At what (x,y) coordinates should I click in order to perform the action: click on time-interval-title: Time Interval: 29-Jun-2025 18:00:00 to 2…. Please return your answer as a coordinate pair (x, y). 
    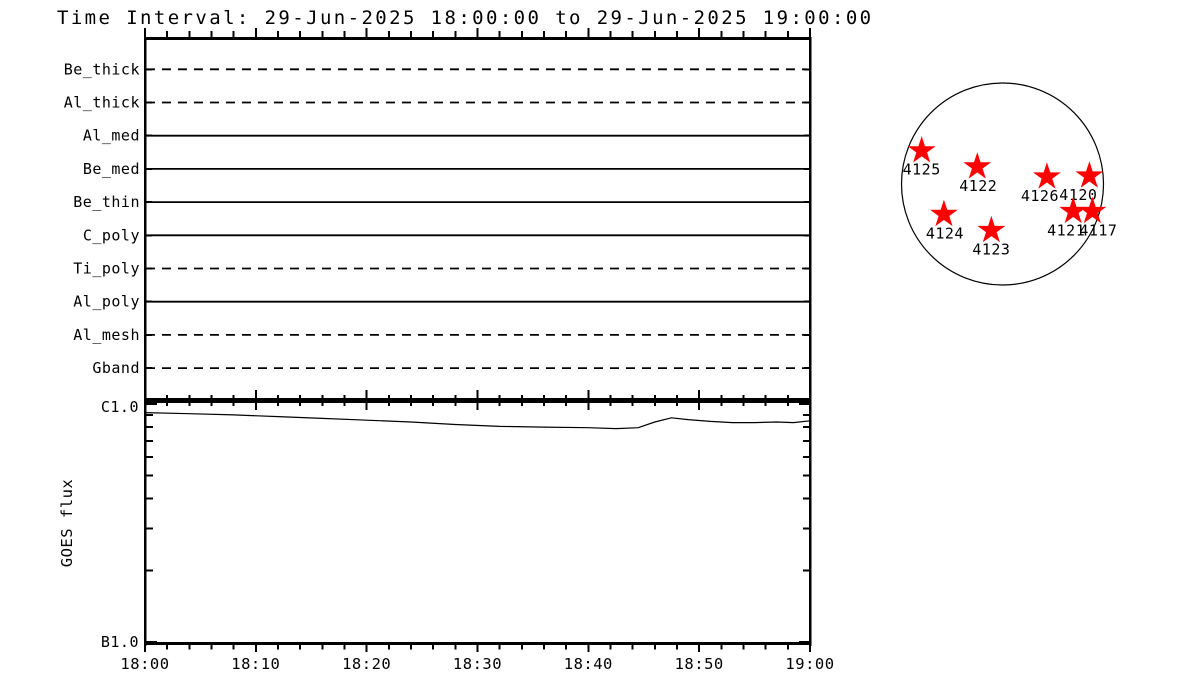
    Looking at the image, I should click on (465, 18).